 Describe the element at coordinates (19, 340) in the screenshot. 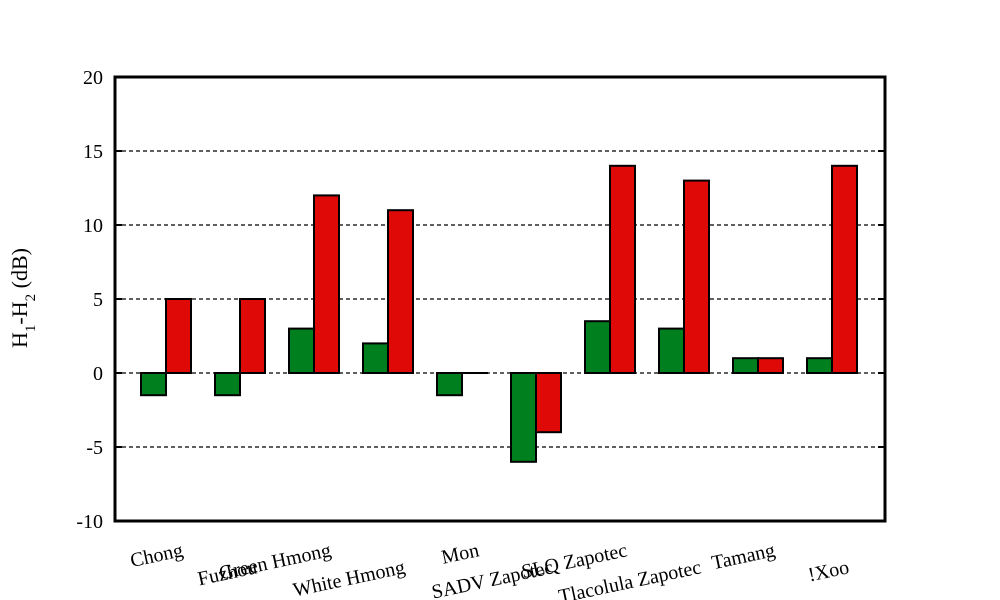

I see `y-axis-label-main: H` at that location.